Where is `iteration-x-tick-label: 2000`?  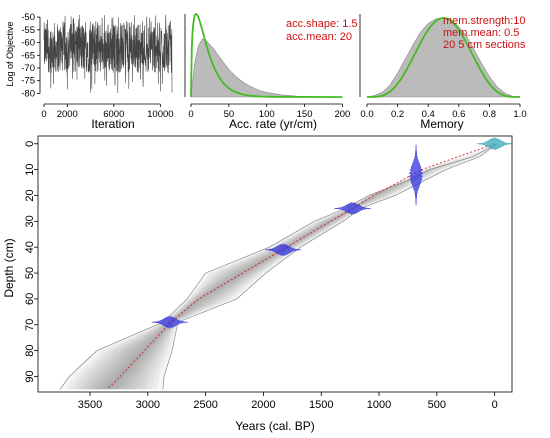 iteration-x-tick-label: 2000 is located at coordinates (67, 114).